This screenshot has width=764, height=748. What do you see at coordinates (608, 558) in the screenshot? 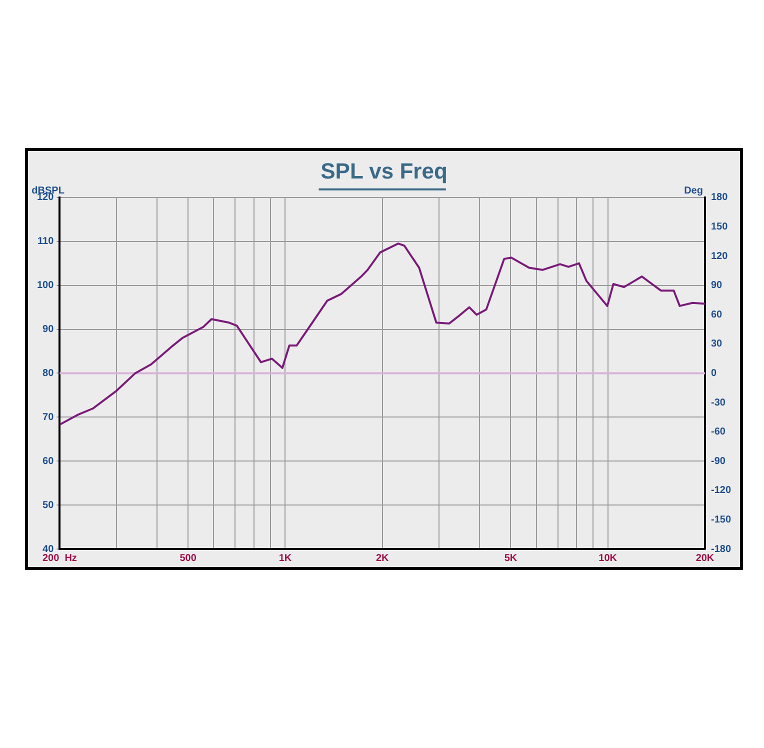
I see `x-tick-label: 10K` at bounding box center [608, 558].